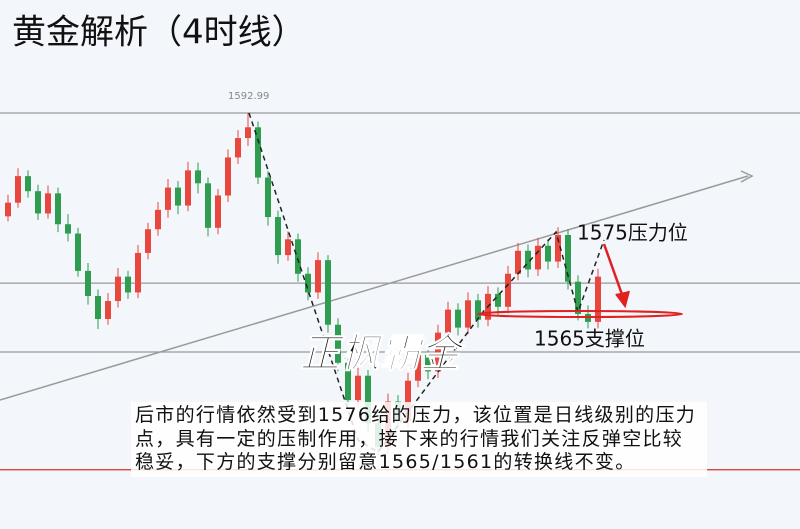 This screenshot has height=529, width=800. Describe the element at coordinates (614, 272) in the screenshot. I see `down-arrow` at that location.